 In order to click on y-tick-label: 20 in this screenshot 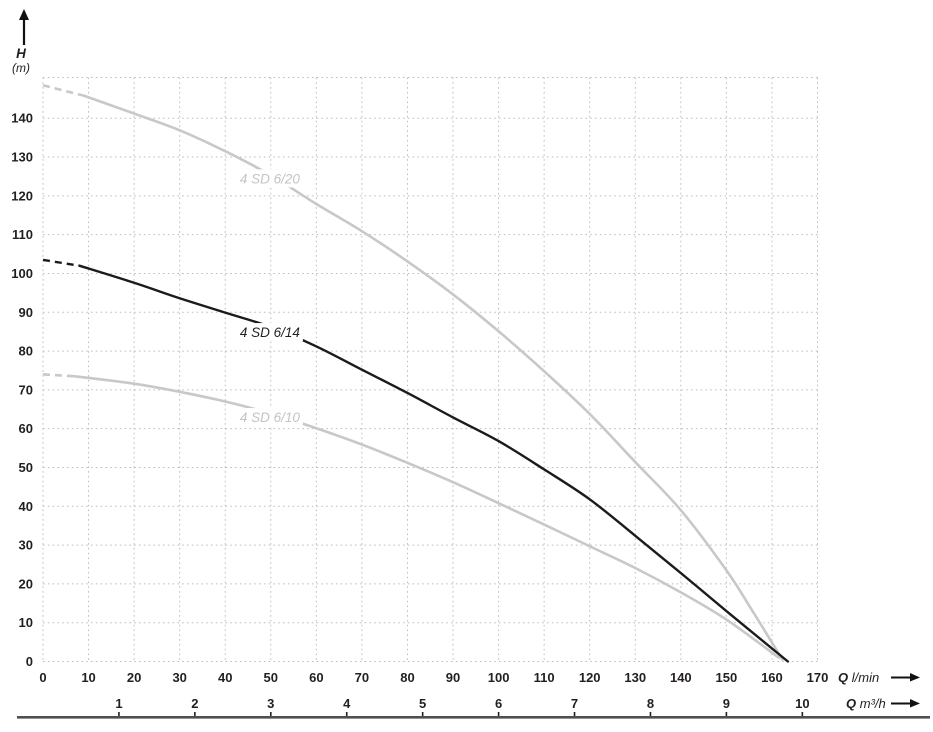, I will do `click(26, 583)`.